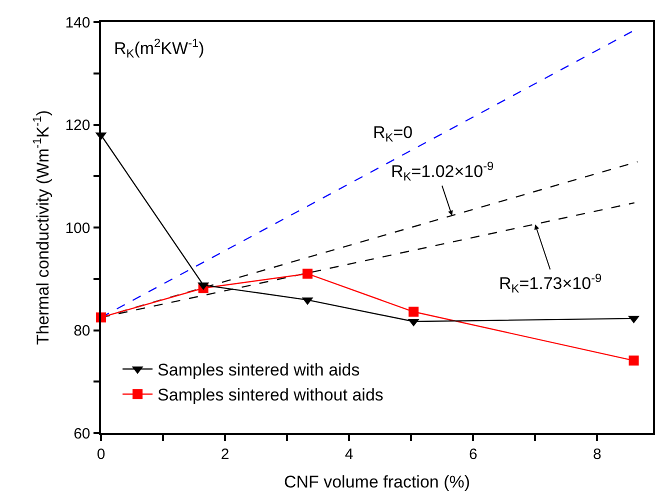 This screenshot has height=501, width=657. Describe the element at coordinates (271, 395) in the screenshot. I see `legend-label: Samples sintered without aids` at that location.